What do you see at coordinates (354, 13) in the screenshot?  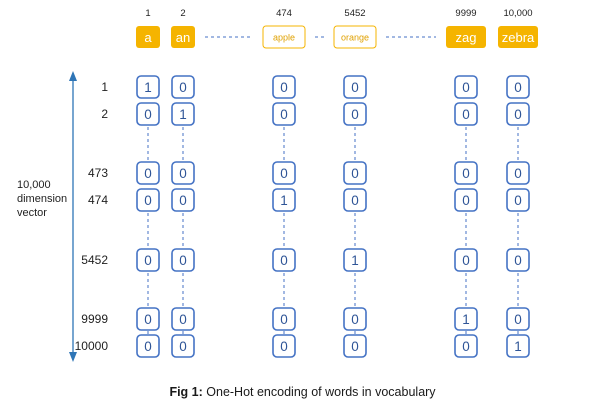 I see `word-index: 5452` at bounding box center [354, 13].